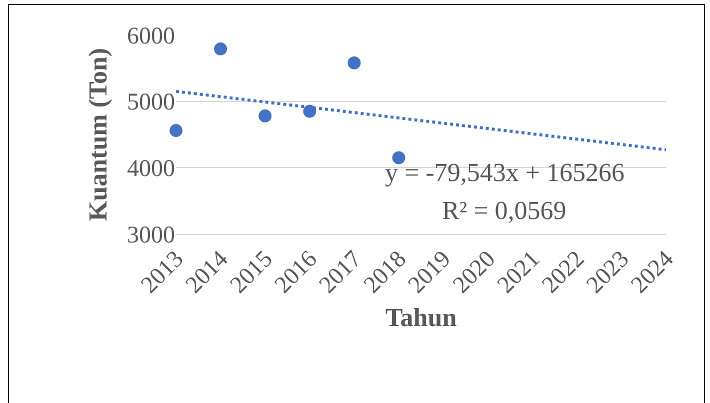  Describe the element at coordinates (151, 235) in the screenshot. I see `y-tick-label: 3000` at that location.